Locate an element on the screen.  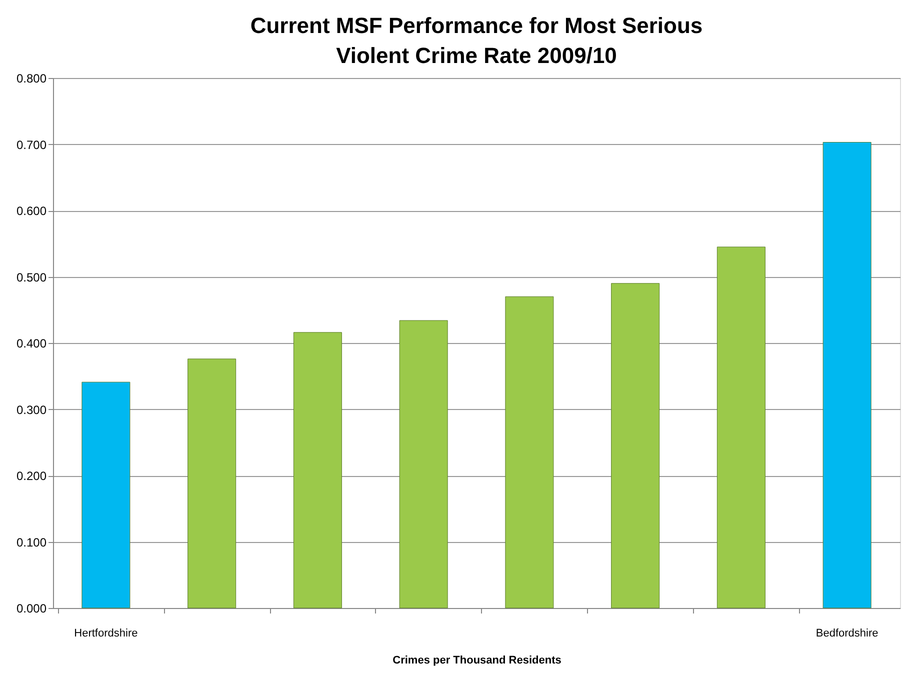
chart-title: Current MSF Performance for Most Serious Violent Crime Rate 2009/10 is located at coordinates (476, 40).